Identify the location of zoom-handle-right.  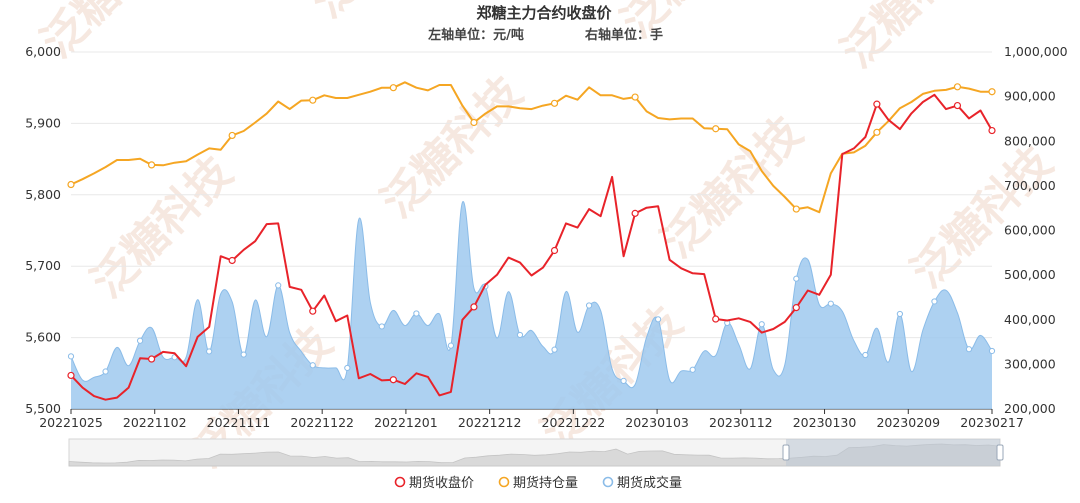
(1000, 452).